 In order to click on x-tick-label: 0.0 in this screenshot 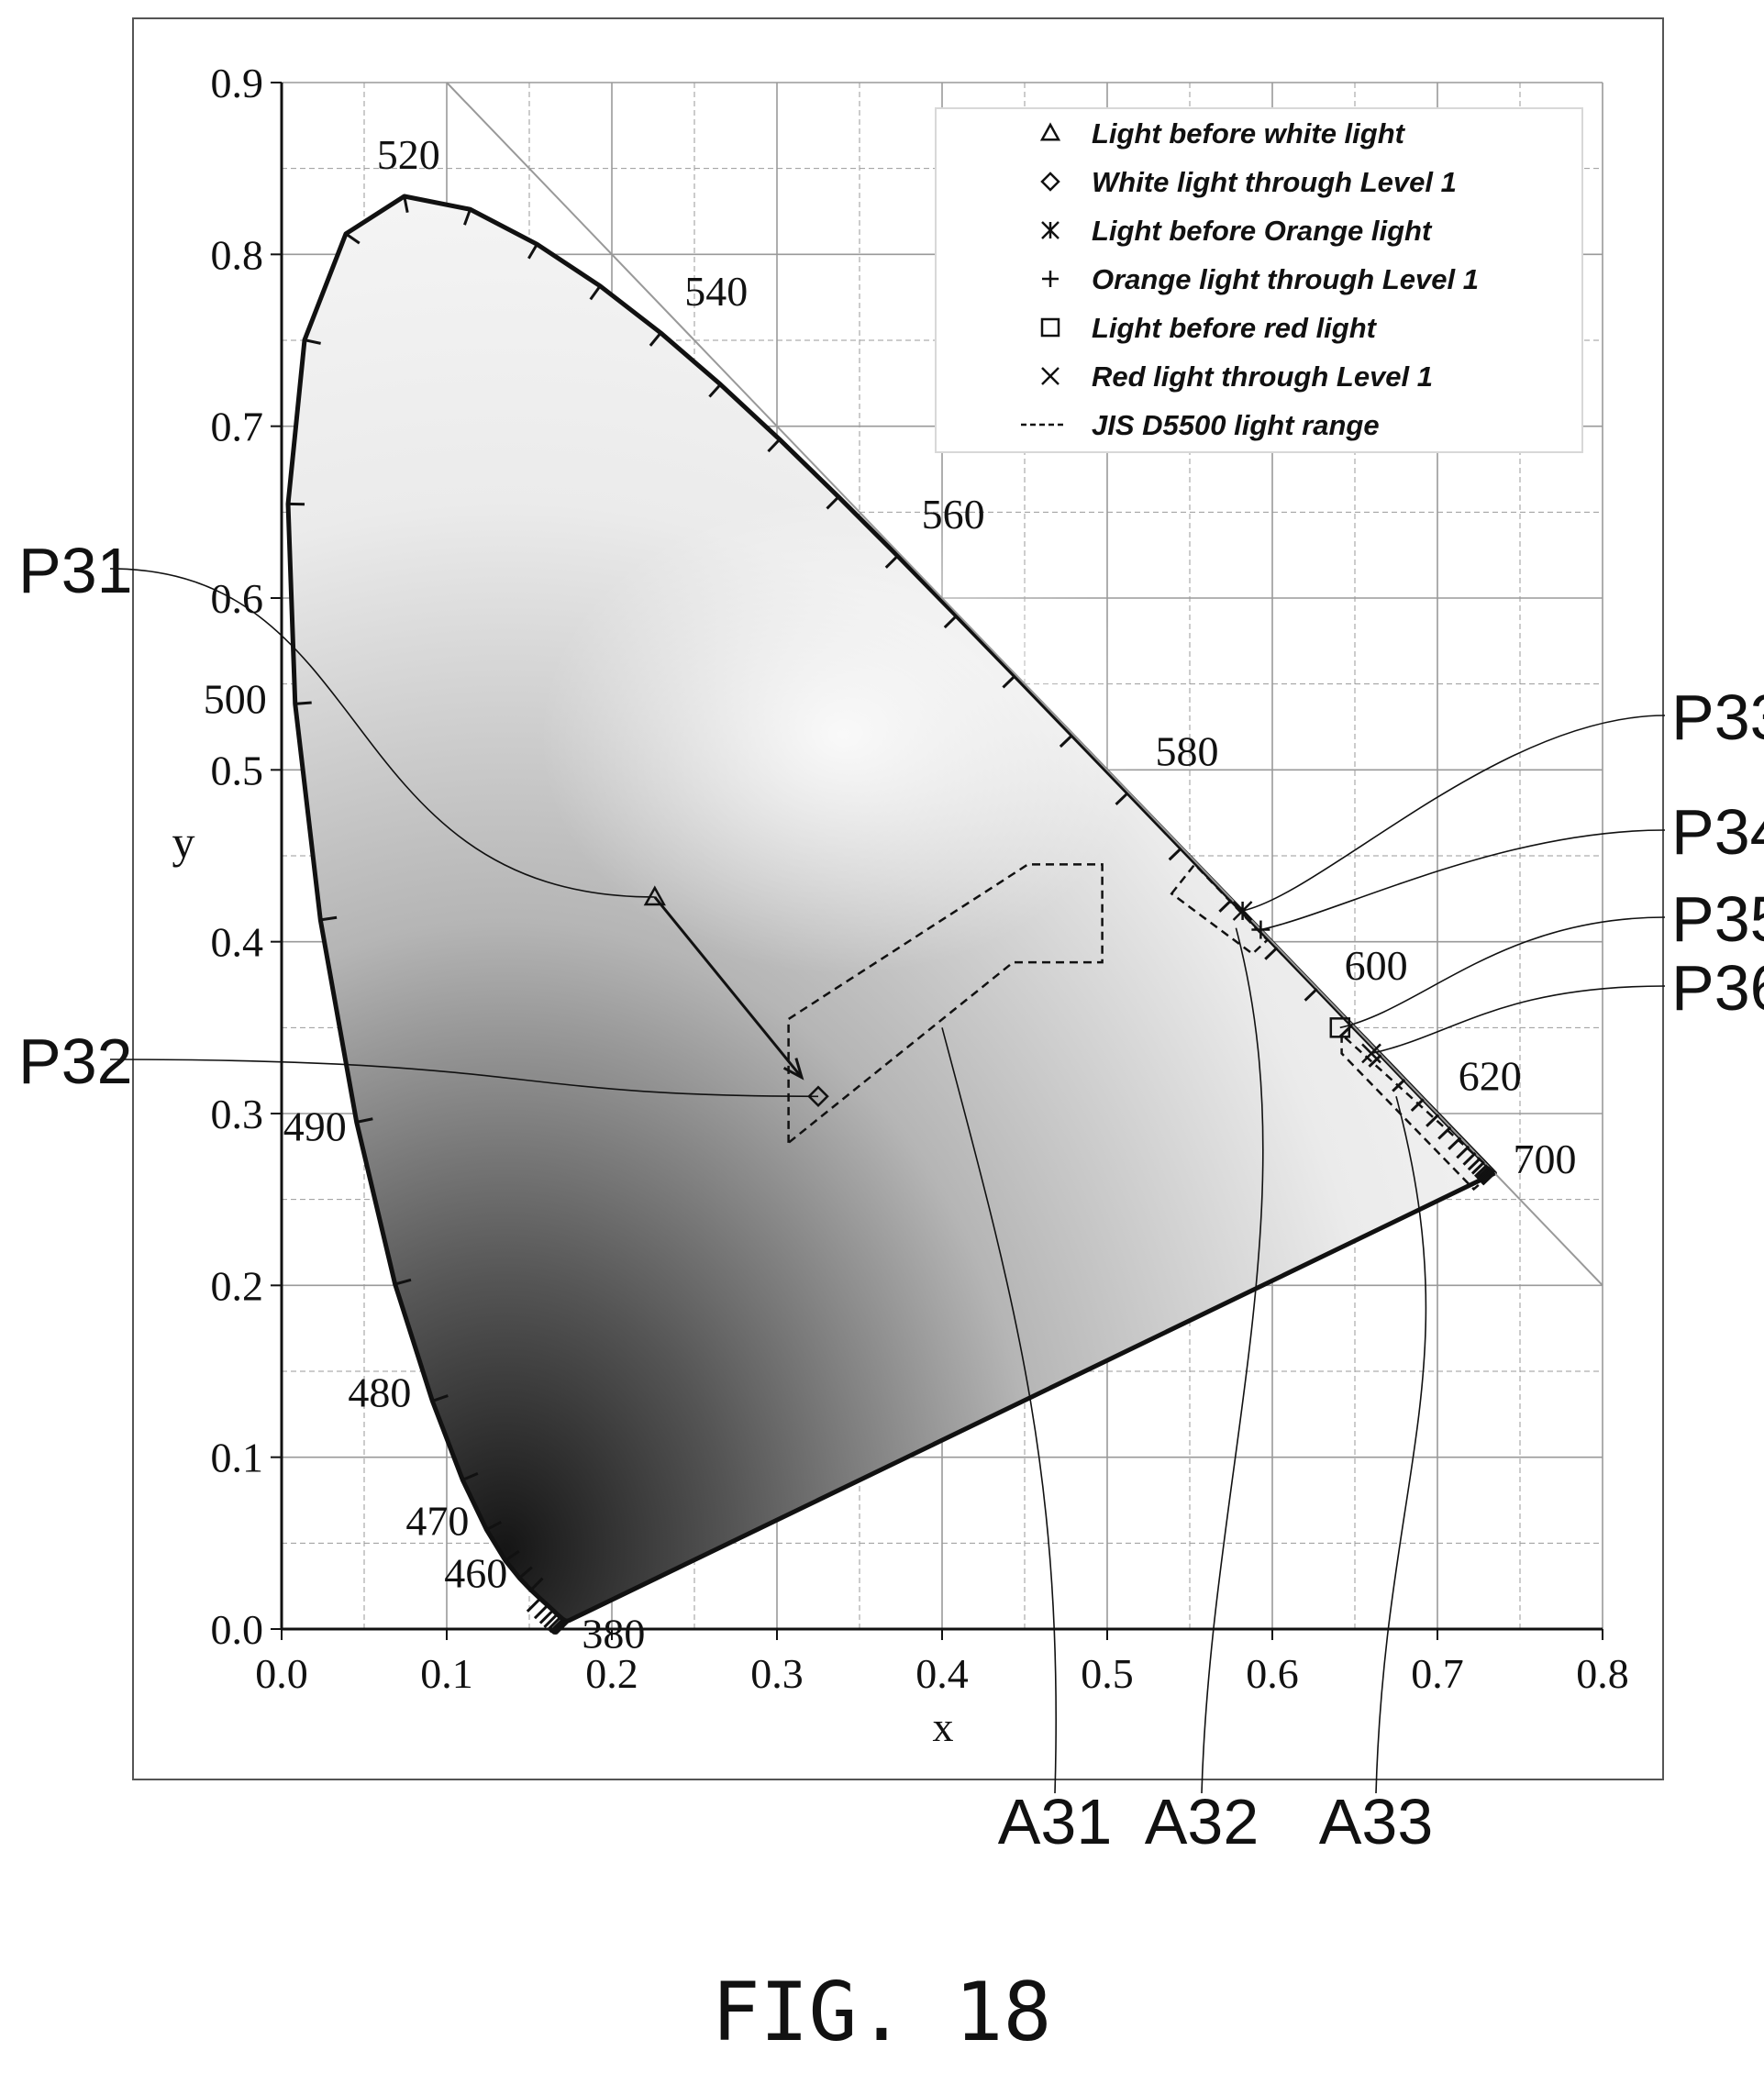, I will do `click(281, 1673)`.